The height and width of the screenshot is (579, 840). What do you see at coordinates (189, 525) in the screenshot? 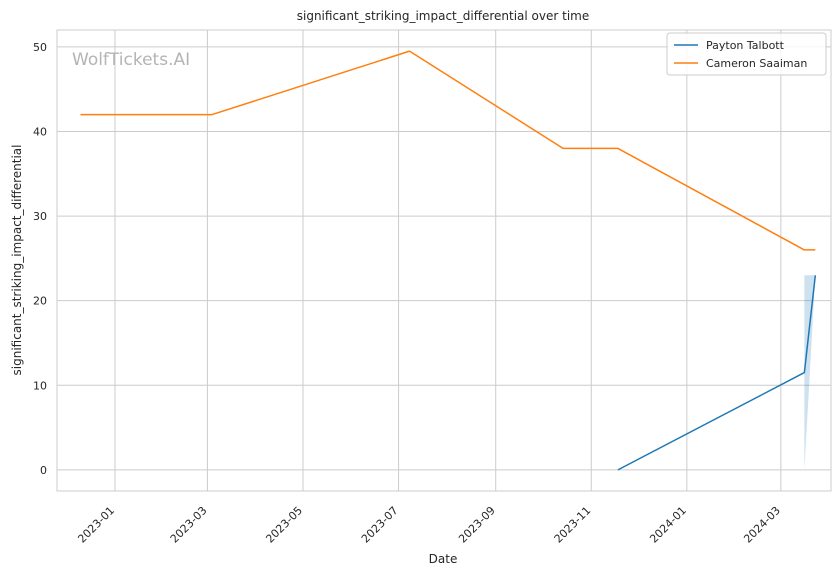
I see `x-tick-label: 2023-03` at bounding box center [189, 525].